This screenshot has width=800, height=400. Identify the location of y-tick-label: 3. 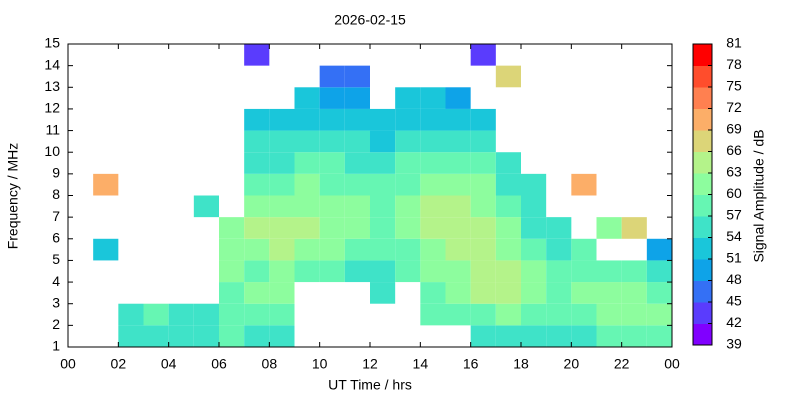
(56, 302).